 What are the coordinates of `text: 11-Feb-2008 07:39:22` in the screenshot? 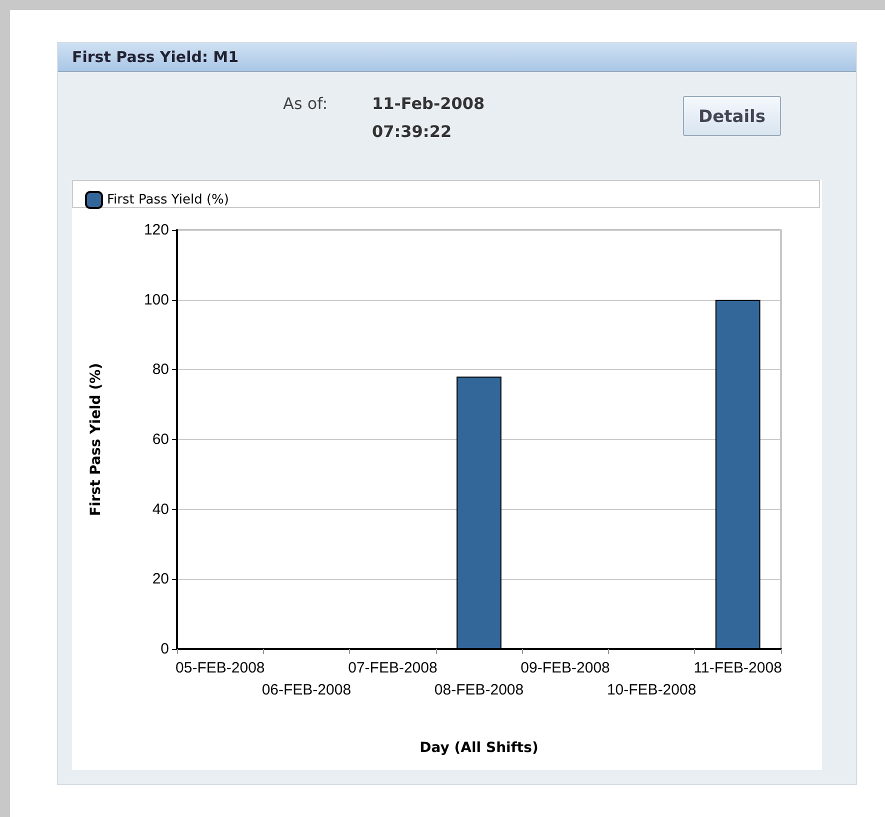 It's located at (429, 118).